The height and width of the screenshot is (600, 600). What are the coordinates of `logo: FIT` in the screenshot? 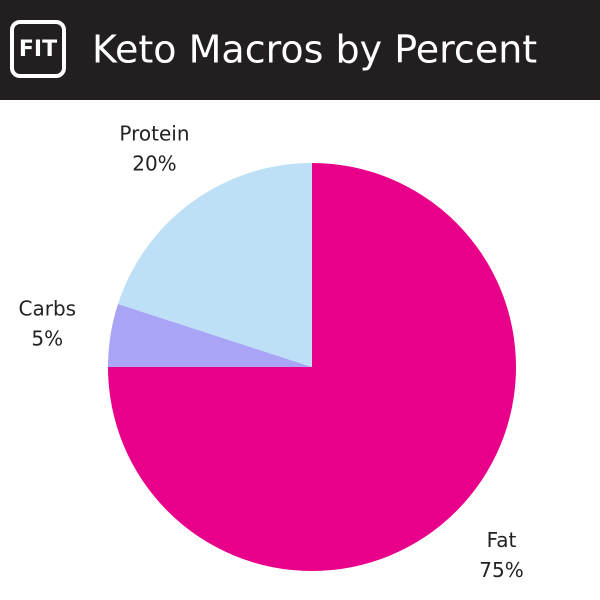 It's located at (38, 49).